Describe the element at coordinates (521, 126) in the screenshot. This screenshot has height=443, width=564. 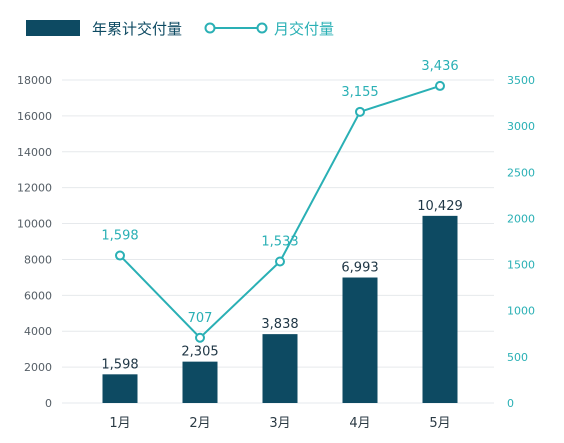
I see `y-right-tick-label: 3000` at that location.